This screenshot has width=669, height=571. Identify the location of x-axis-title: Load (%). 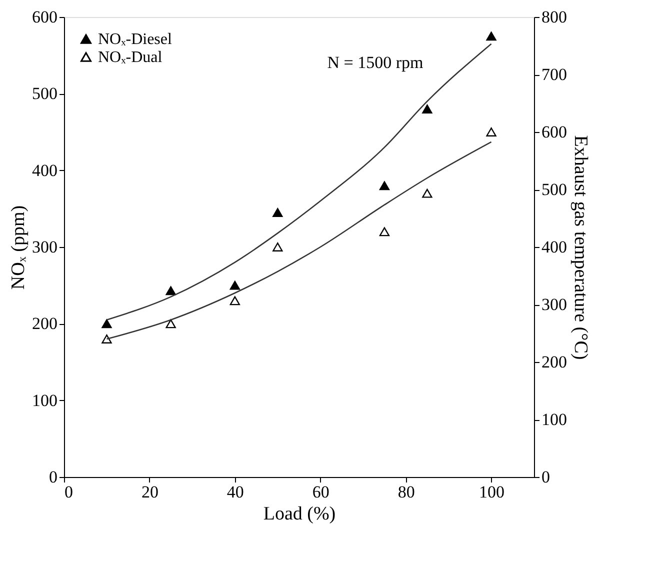
(299, 514).